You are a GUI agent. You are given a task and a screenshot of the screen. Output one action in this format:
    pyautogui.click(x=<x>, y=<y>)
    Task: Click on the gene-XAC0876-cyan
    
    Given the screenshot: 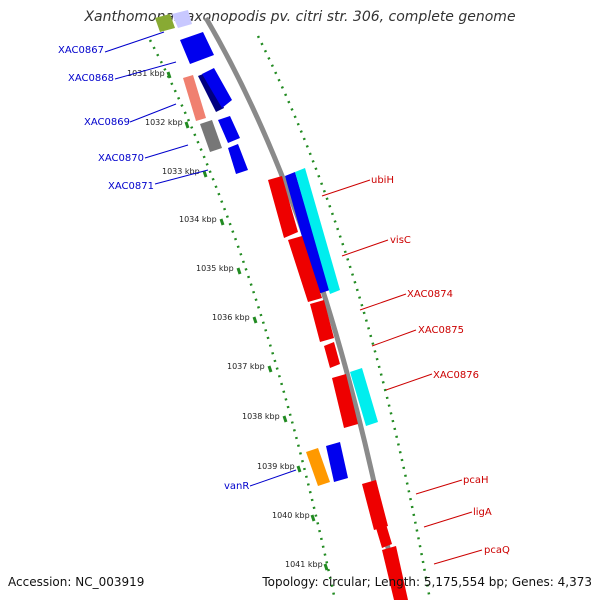 What is the action you would take?
    pyautogui.click(x=364, y=397)
    